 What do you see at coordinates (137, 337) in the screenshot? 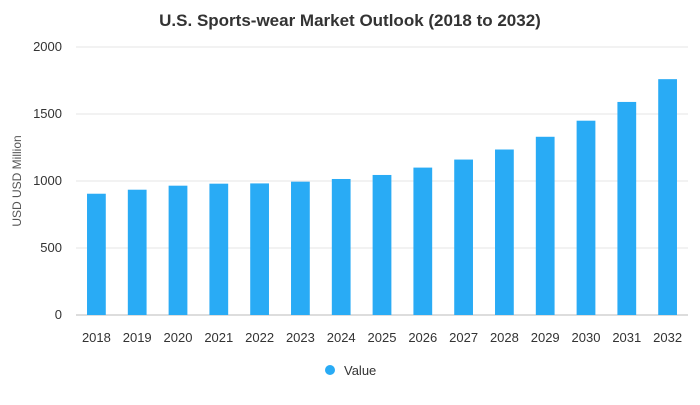
I see `x-tick-label: 2019` at bounding box center [137, 337].